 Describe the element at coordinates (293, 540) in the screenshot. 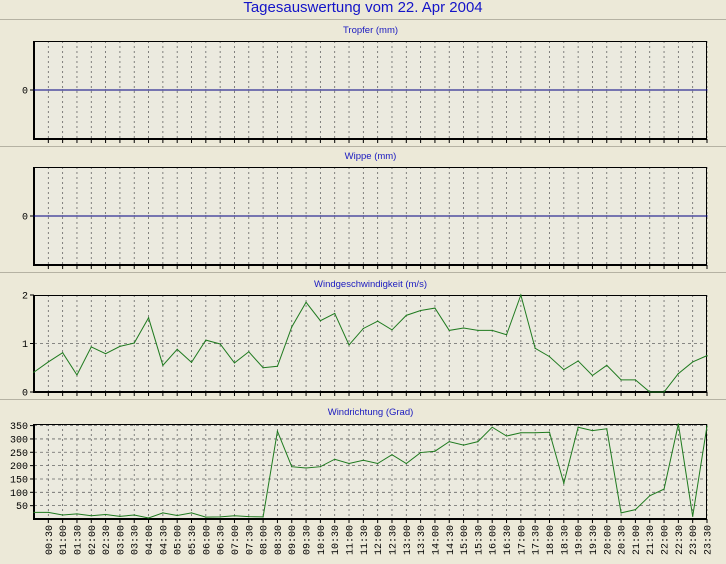

I see `x-tick-label: 09:00` at that location.